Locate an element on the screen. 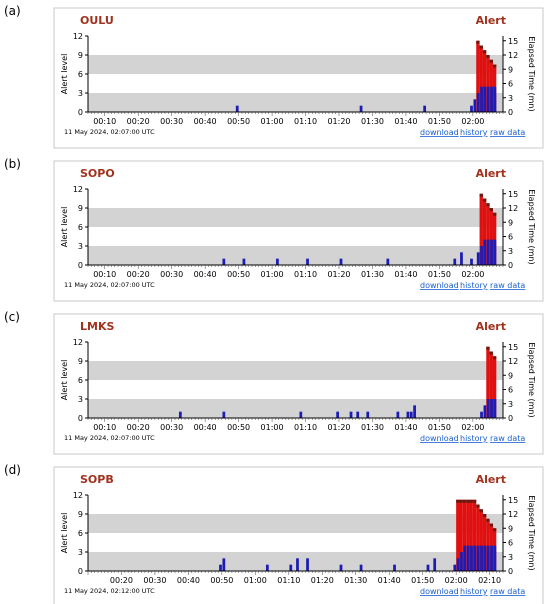 Image resolution: width=550 pixels, height=604 pixels. panel-letter: (b) is located at coordinates (12, 164).